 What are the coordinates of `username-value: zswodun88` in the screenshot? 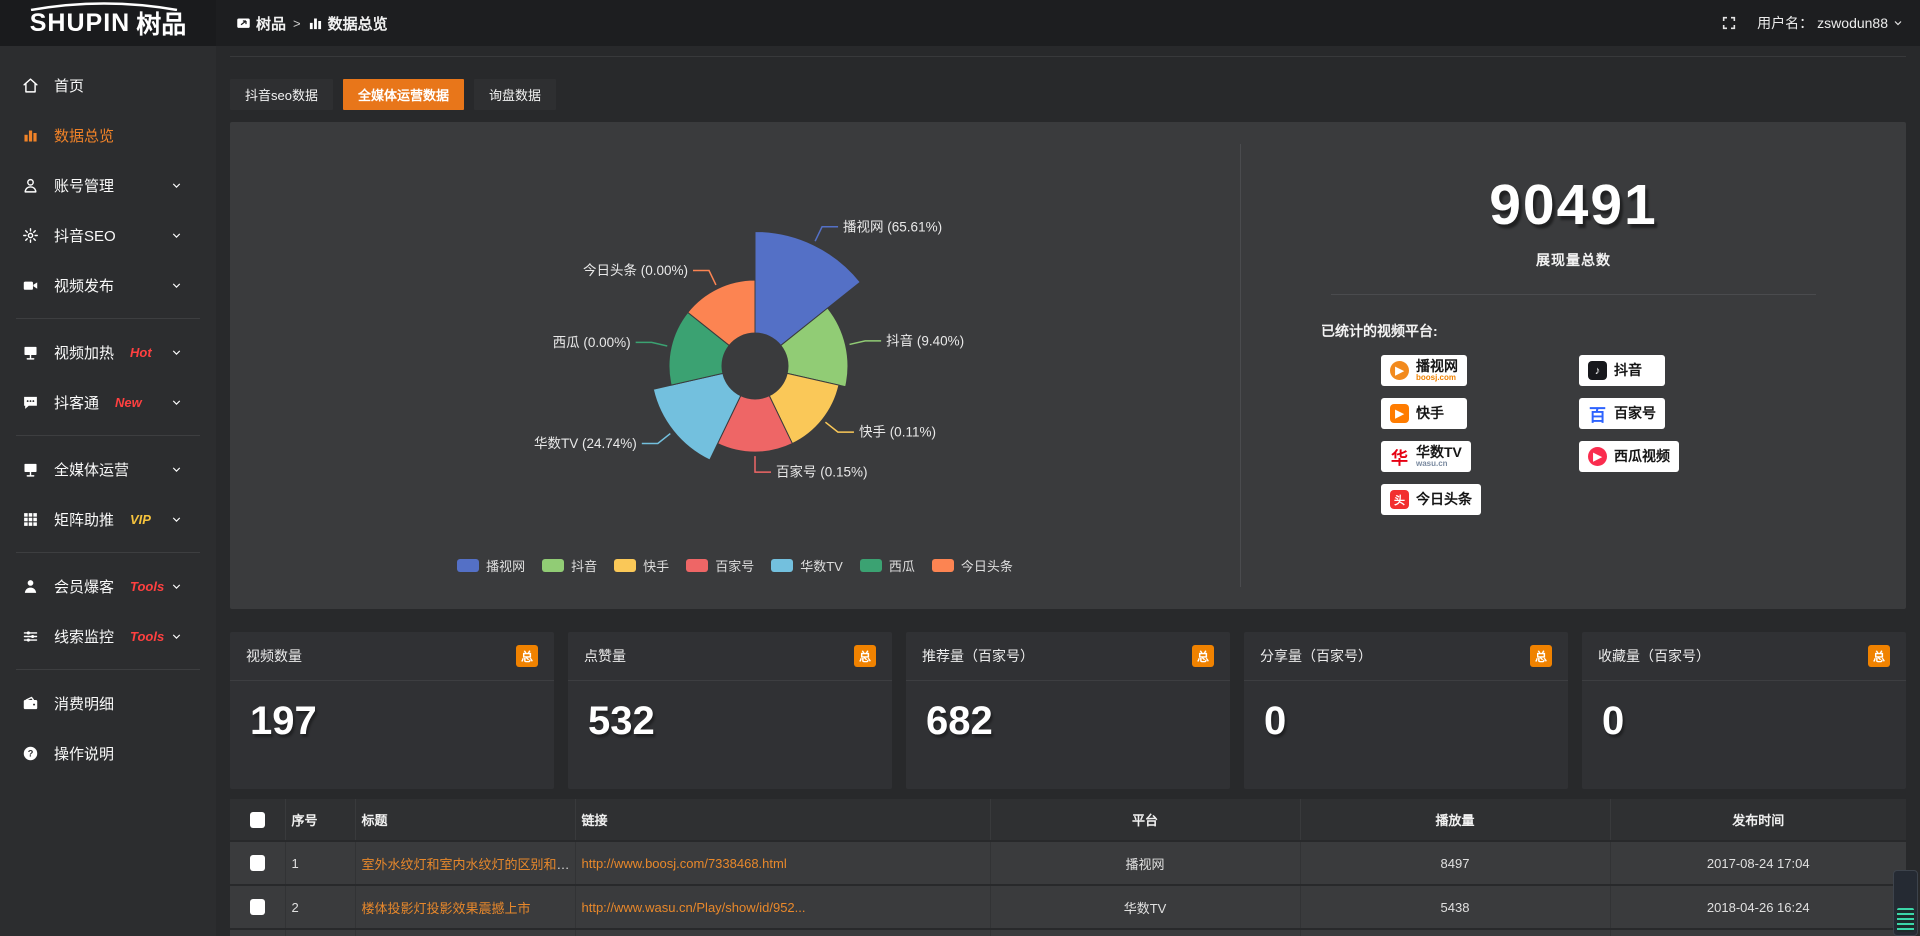 It's located at (1852, 23).